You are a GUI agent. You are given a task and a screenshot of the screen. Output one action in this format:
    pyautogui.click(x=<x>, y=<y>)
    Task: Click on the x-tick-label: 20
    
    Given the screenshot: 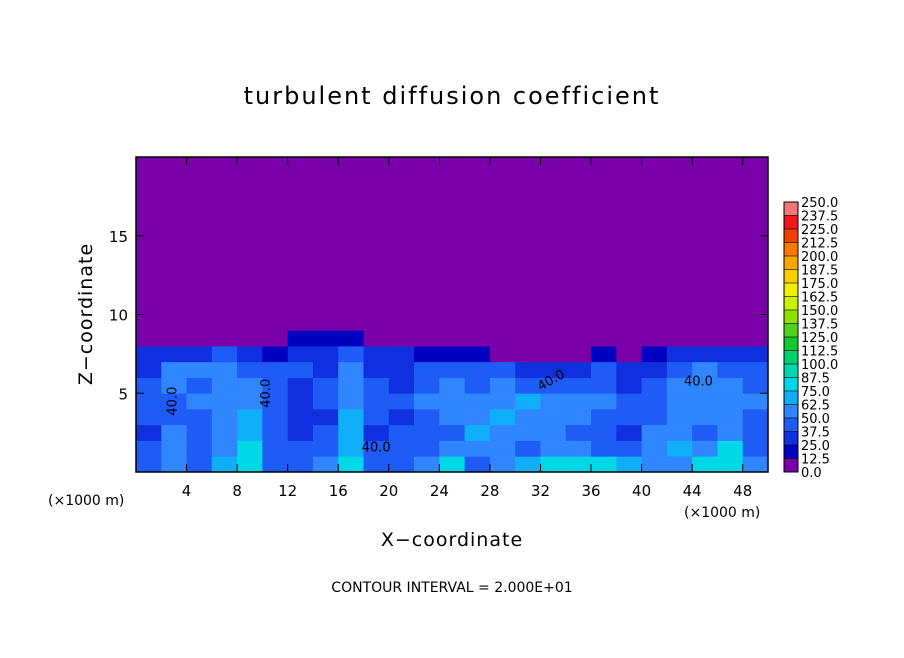 What is the action you would take?
    pyautogui.click(x=388, y=491)
    